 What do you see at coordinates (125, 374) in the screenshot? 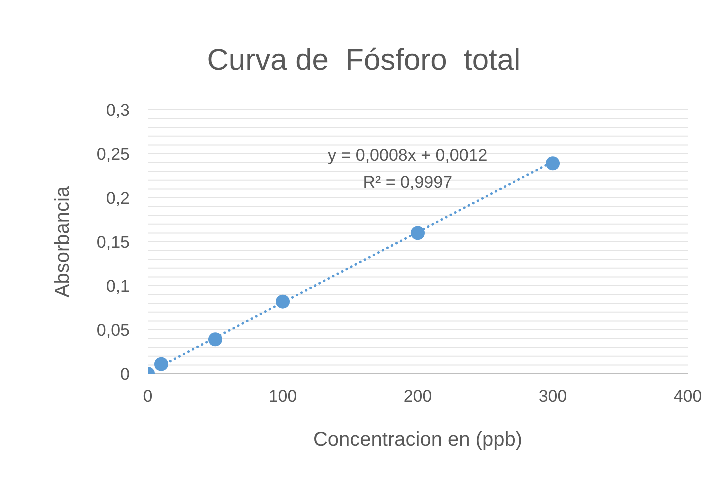
I see `y-tick-label: 0` at bounding box center [125, 374].